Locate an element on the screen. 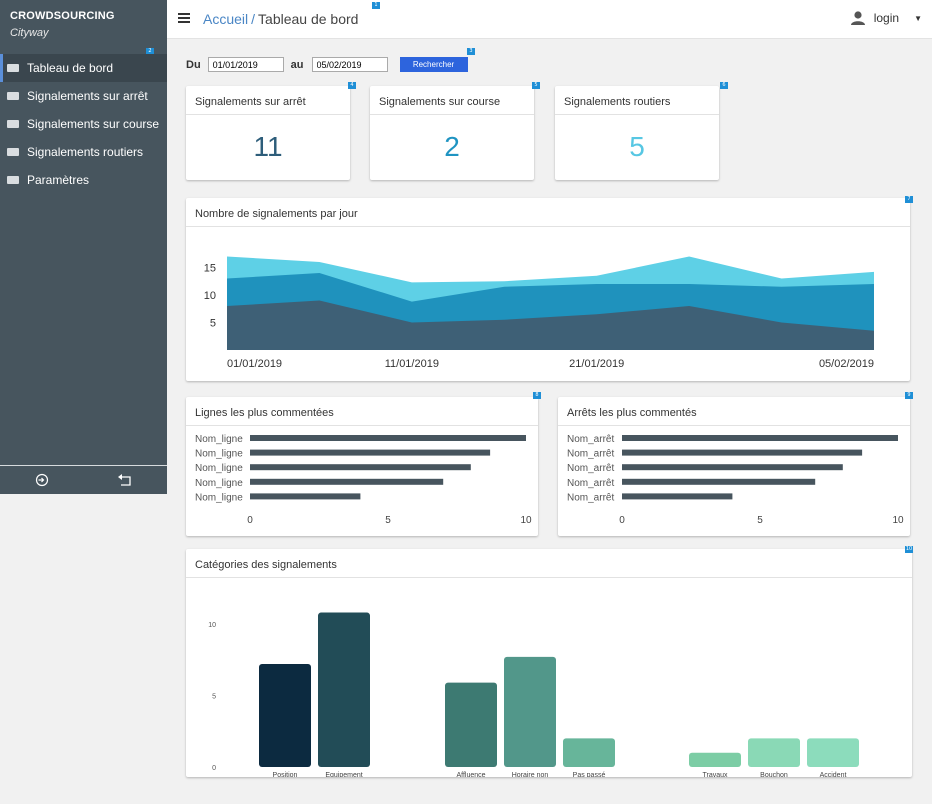 The width and height of the screenshot is (932, 804). search-button: Rechercher is located at coordinates (433, 64).